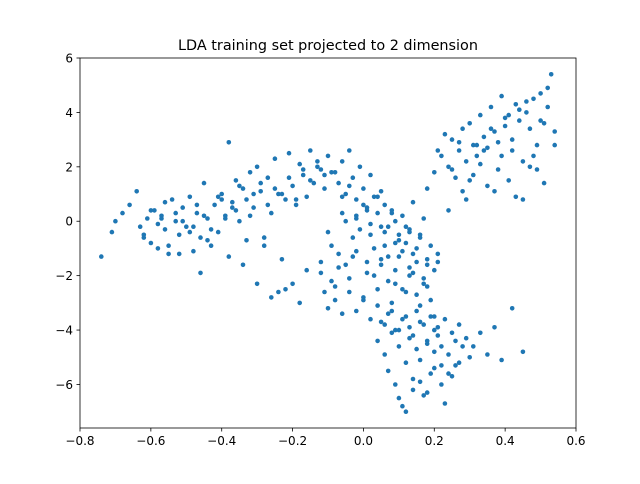 The width and height of the screenshot is (640, 484). Describe the element at coordinates (64, 385) in the screenshot. I see `y-tick-label: −6` at that location.